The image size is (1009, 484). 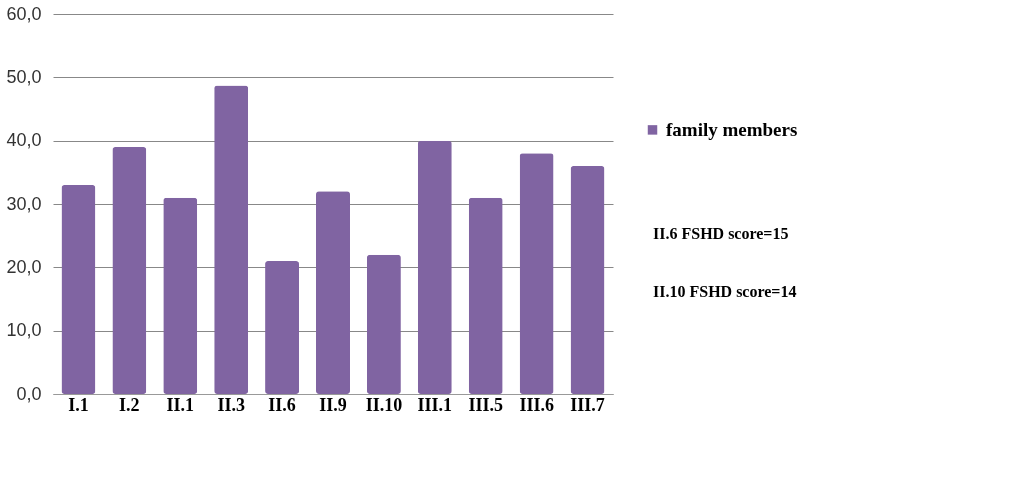 What do you see at coordinates (24, 13) in the screenshot?
I see `y-tick-label: 60,0` at bounding box center [24, 13].